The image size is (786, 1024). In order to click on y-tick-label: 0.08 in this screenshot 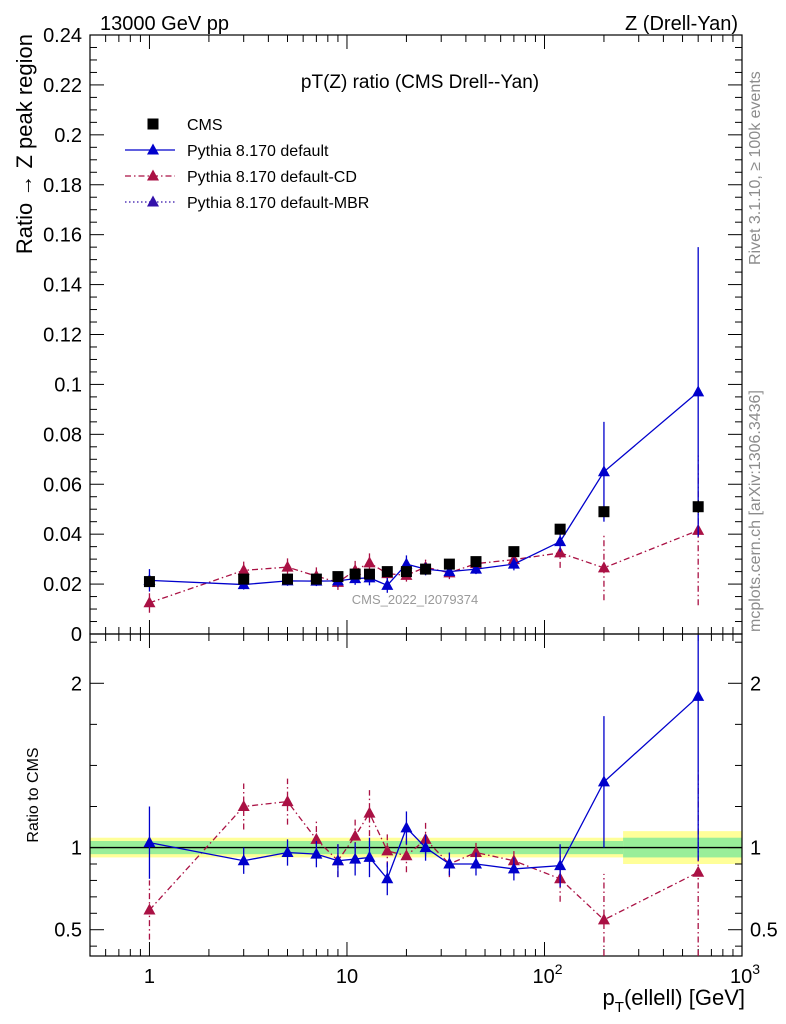, I will do `click(62, 435)`.